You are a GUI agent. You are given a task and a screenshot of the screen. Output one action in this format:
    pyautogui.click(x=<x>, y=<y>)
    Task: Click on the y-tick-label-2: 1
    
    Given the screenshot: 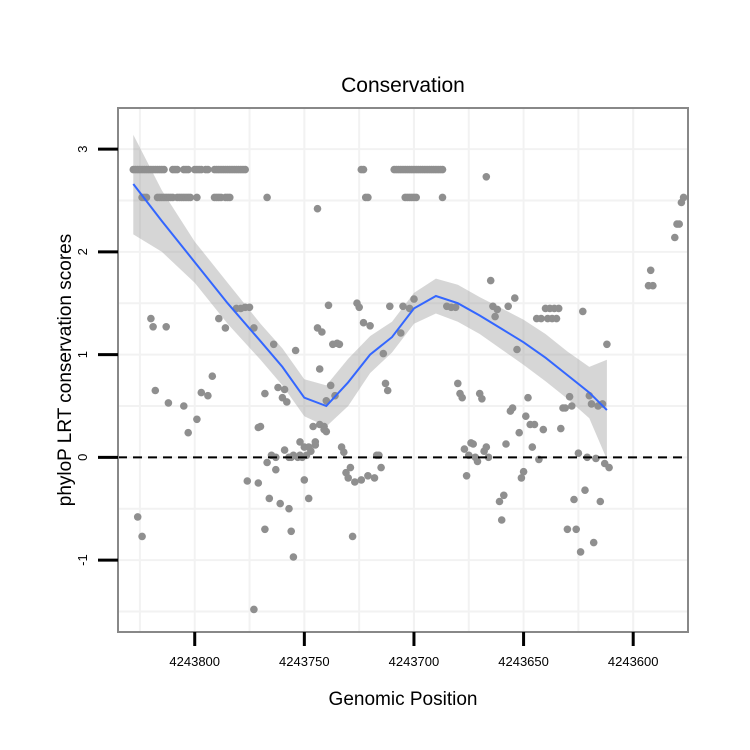 What is the action you would take?
    pyautogui.click(x=82, y=354)
    